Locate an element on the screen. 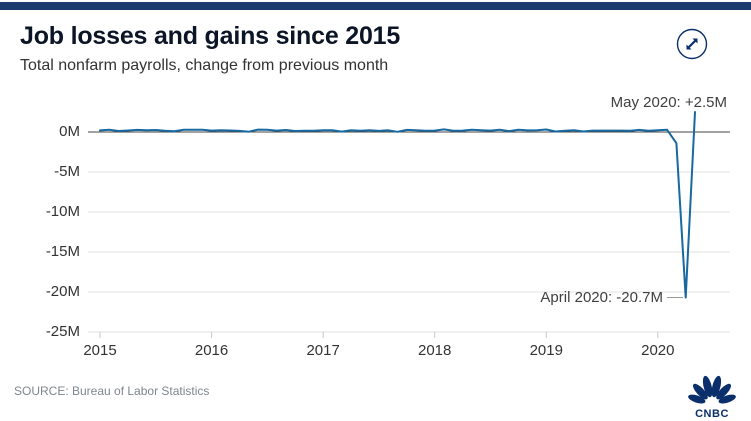 This screenshot has width=751, height=421. x-tick-label: 2015 is located at coordinates (100, 350).